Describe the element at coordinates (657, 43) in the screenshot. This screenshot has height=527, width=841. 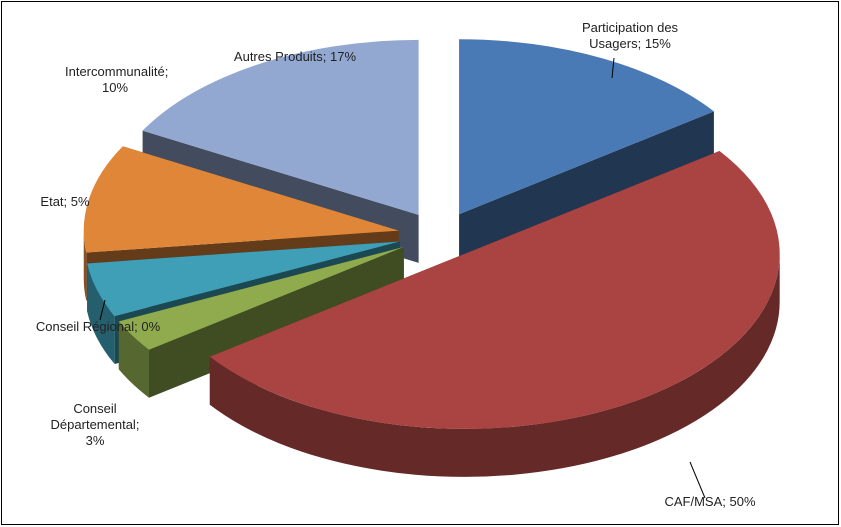
I see `value-label: 15%` at that location.